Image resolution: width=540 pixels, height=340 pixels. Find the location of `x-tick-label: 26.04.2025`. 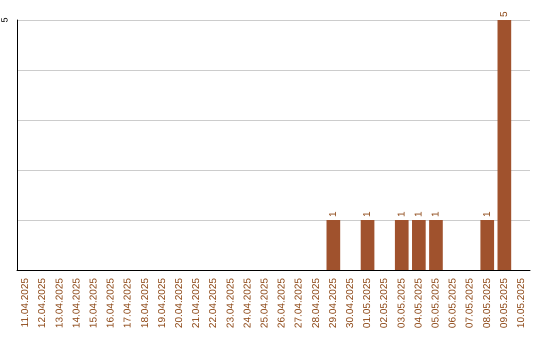

x-tick-label: 26.04.2025 is located at coordinates (282, 303).